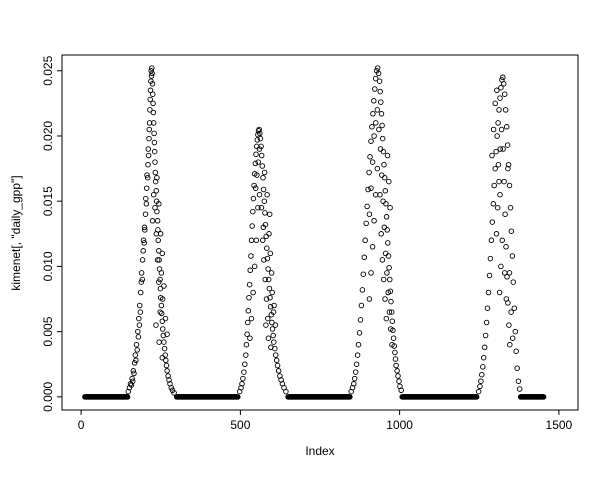 Image resolution: width=600 pixels, height=480 pixels. What do you see at coordinates (48, 70) in the screenshot?
I see `y-tick-label: 0.025` at bounding box center [48, 70].